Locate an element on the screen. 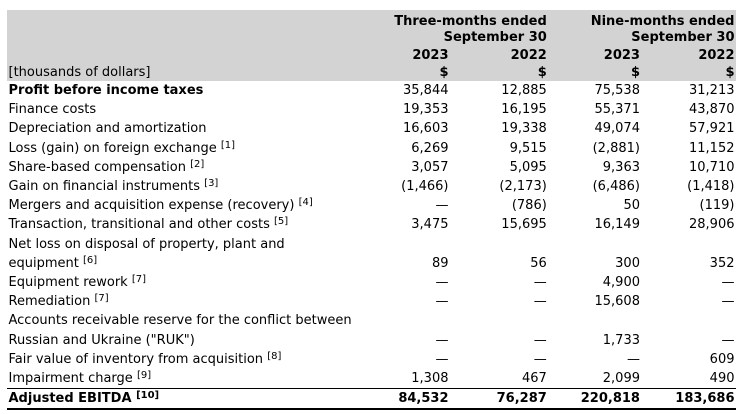 The height and width of the screenshot is (414, 742). value-cell: 35,844 is located at coordinates (426, 90).